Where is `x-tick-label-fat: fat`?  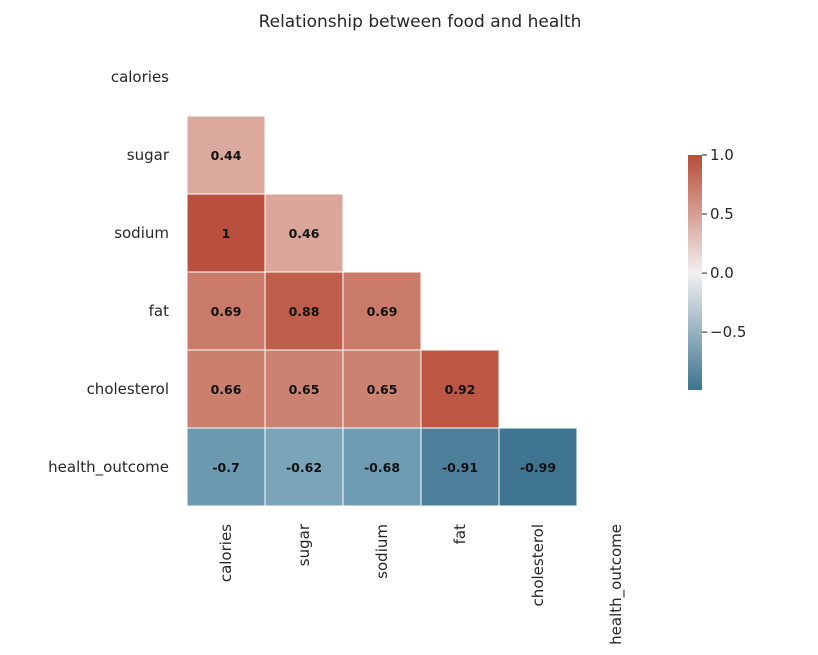 x-tick-label-fat: fat is located at coordinates (460, 534).